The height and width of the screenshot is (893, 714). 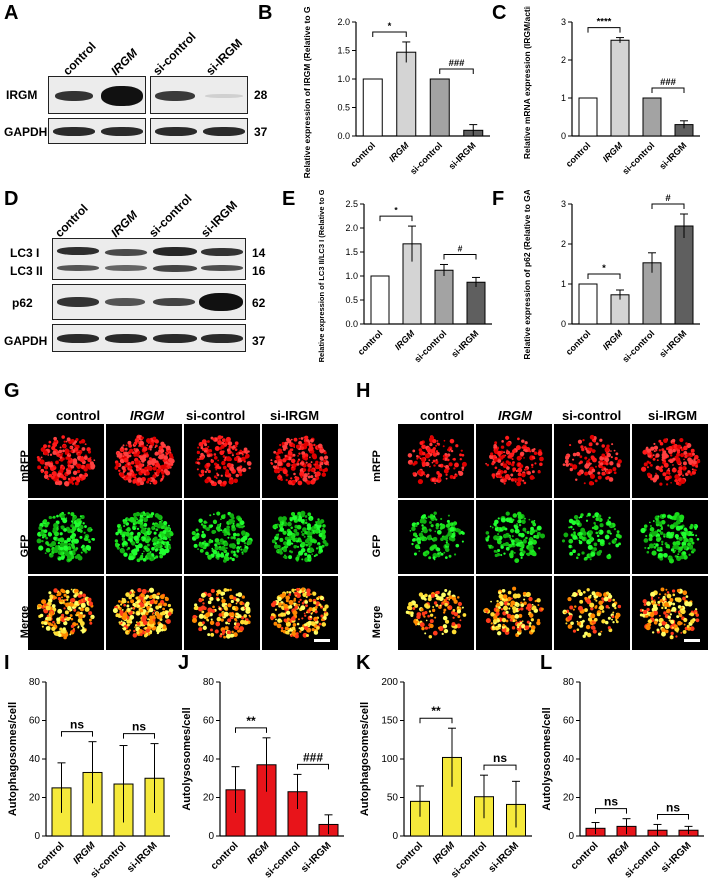 What do you see at coordinates (527, 82) in the screenshot?
I see `y-axis-label: Relative mRNA expression (IRGM/actin)` at bounding box center [527, 82].